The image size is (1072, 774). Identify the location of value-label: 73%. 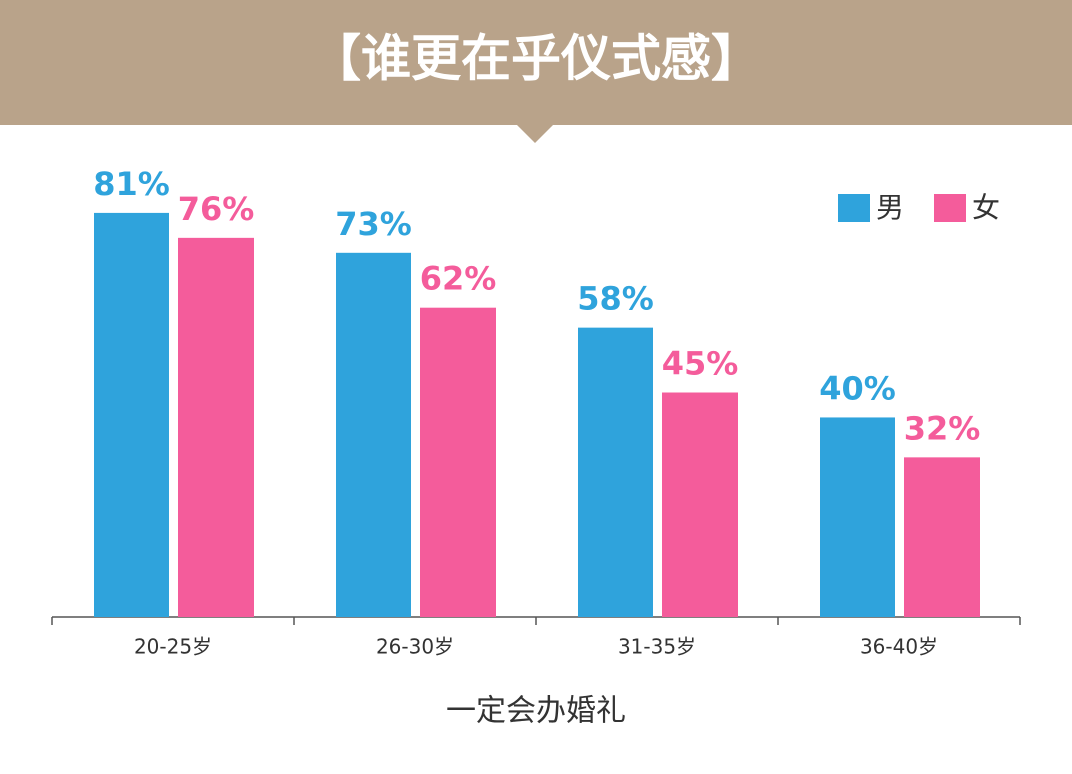
(373, 224).